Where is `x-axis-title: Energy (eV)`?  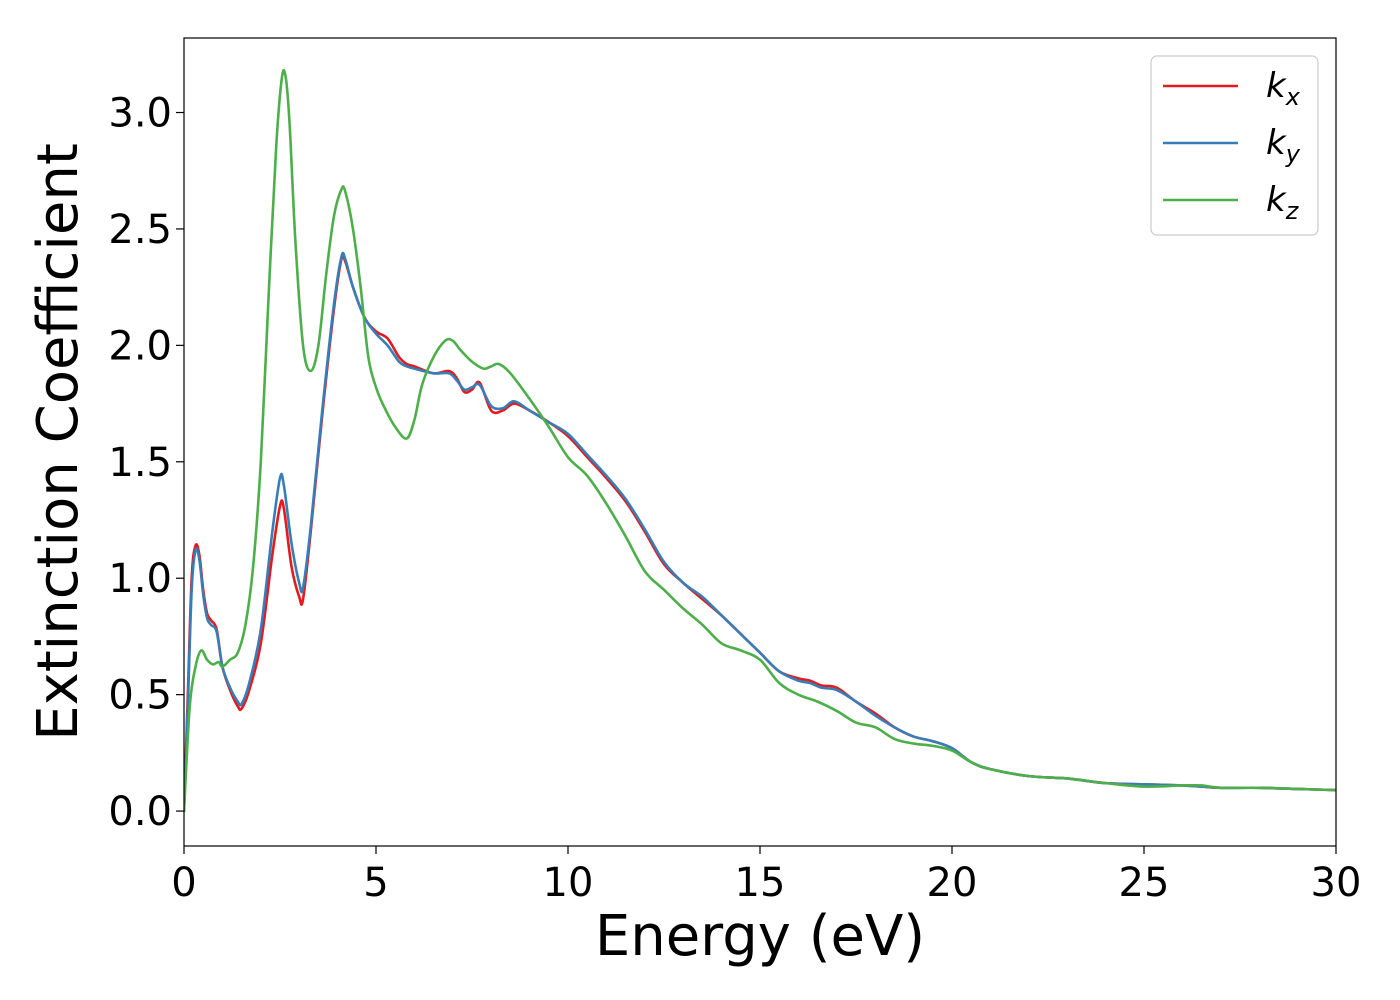 x-axis-title: Energy (eV) is located at coordinates (760, 936).